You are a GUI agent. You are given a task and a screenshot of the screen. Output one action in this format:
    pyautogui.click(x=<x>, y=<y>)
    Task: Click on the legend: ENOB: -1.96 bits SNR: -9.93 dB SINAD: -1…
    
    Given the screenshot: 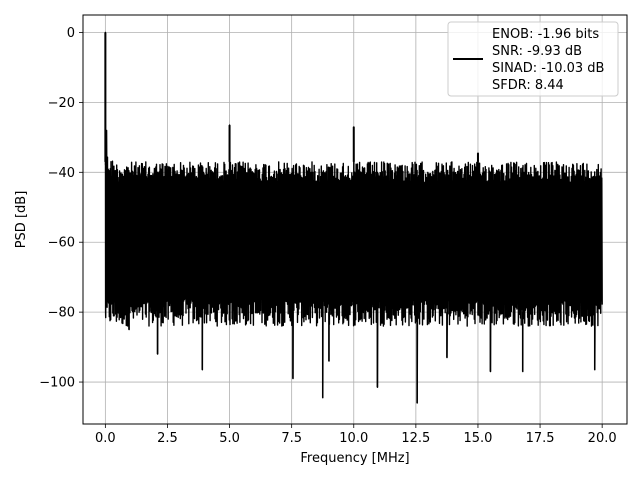 What is the action you would take?
    pyautogui.click(x=533, y=59)
    